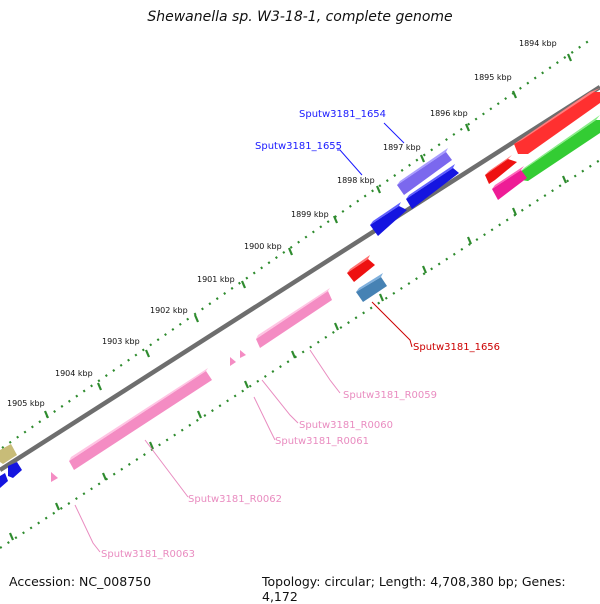 This screenshot has width=600, height=604. I want to click on cds-red-small, so click(501, 169).